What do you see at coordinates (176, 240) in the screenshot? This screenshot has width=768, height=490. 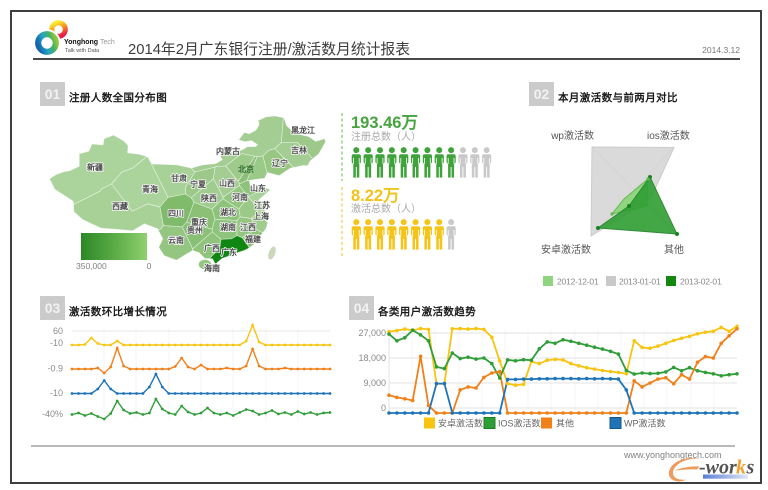 I see `svg-text: 云南` at bounding box center [176, 240].